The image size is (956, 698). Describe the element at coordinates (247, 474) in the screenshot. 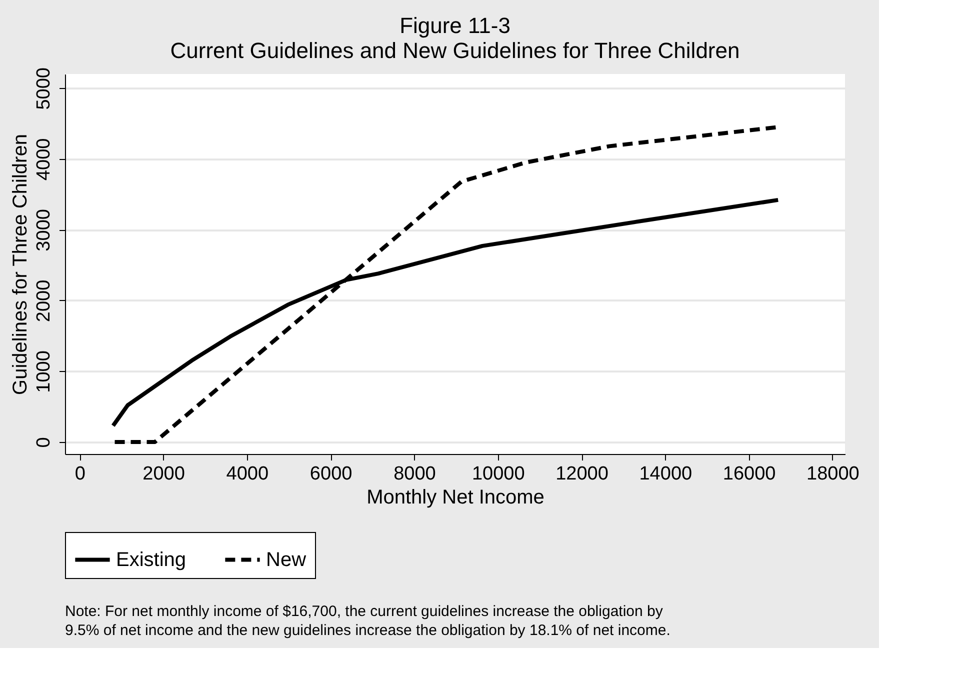

I see `x-tick-label: 4000` at that location.